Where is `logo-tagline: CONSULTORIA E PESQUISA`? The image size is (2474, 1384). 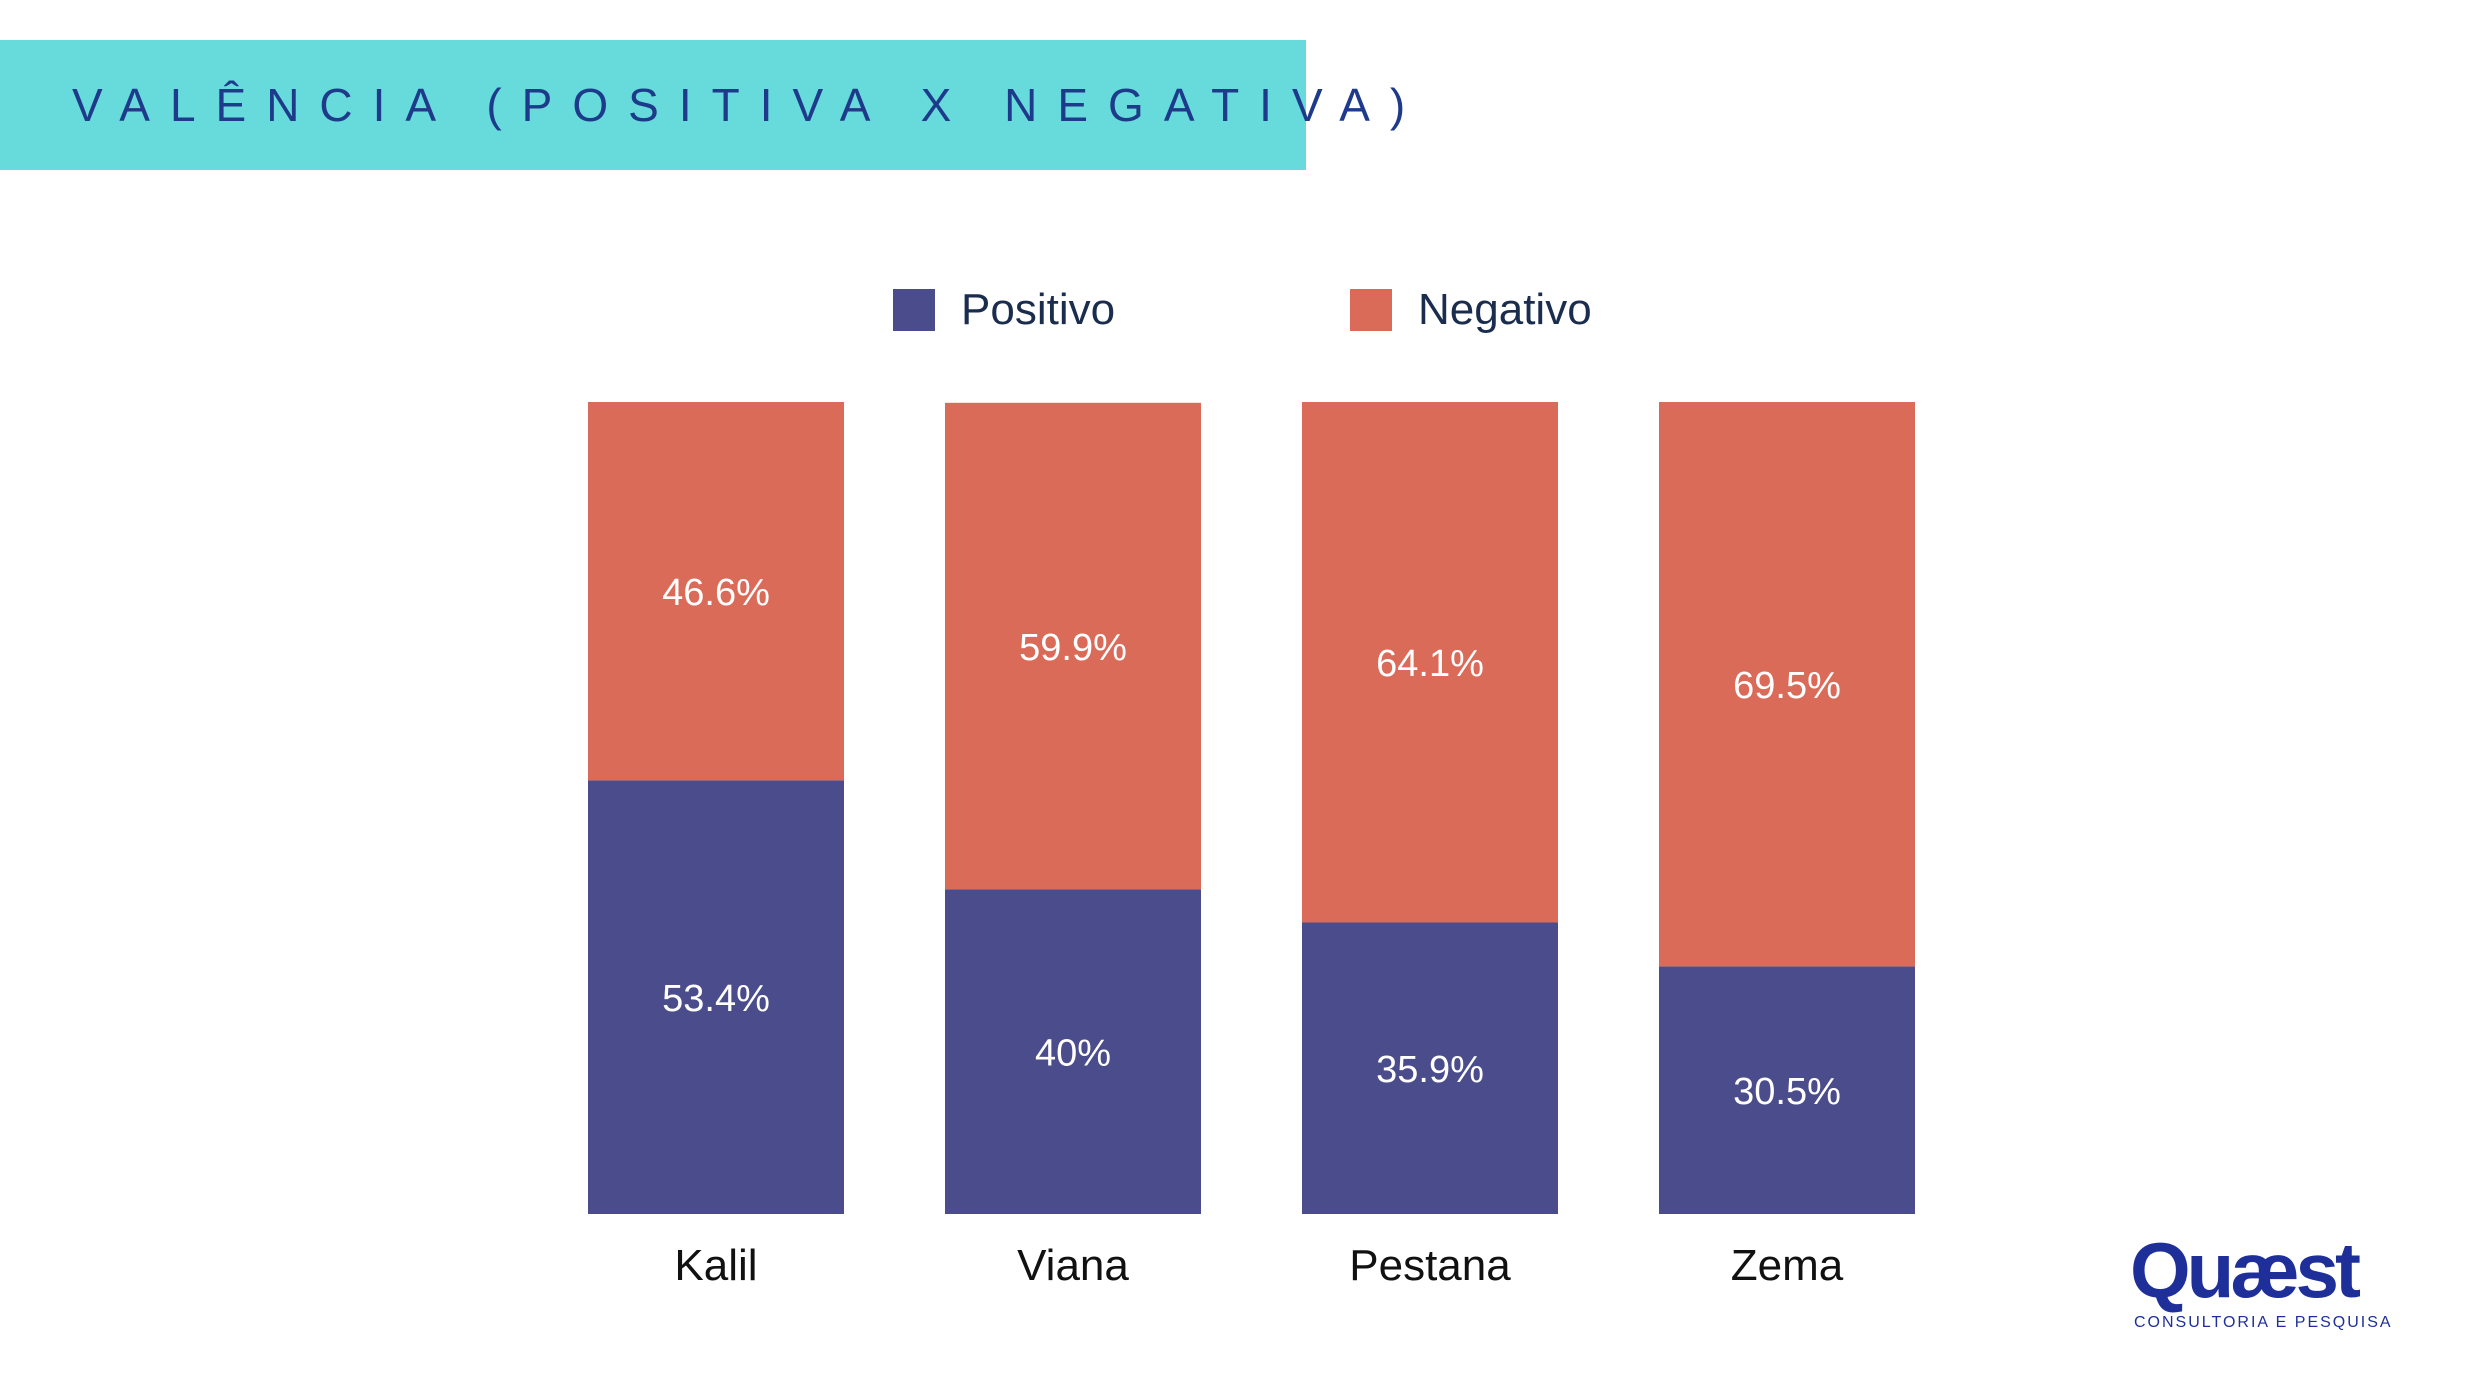 logo-tagline: CONSULTORIA E PESQUISA is located at coordinates (2263, 1322).